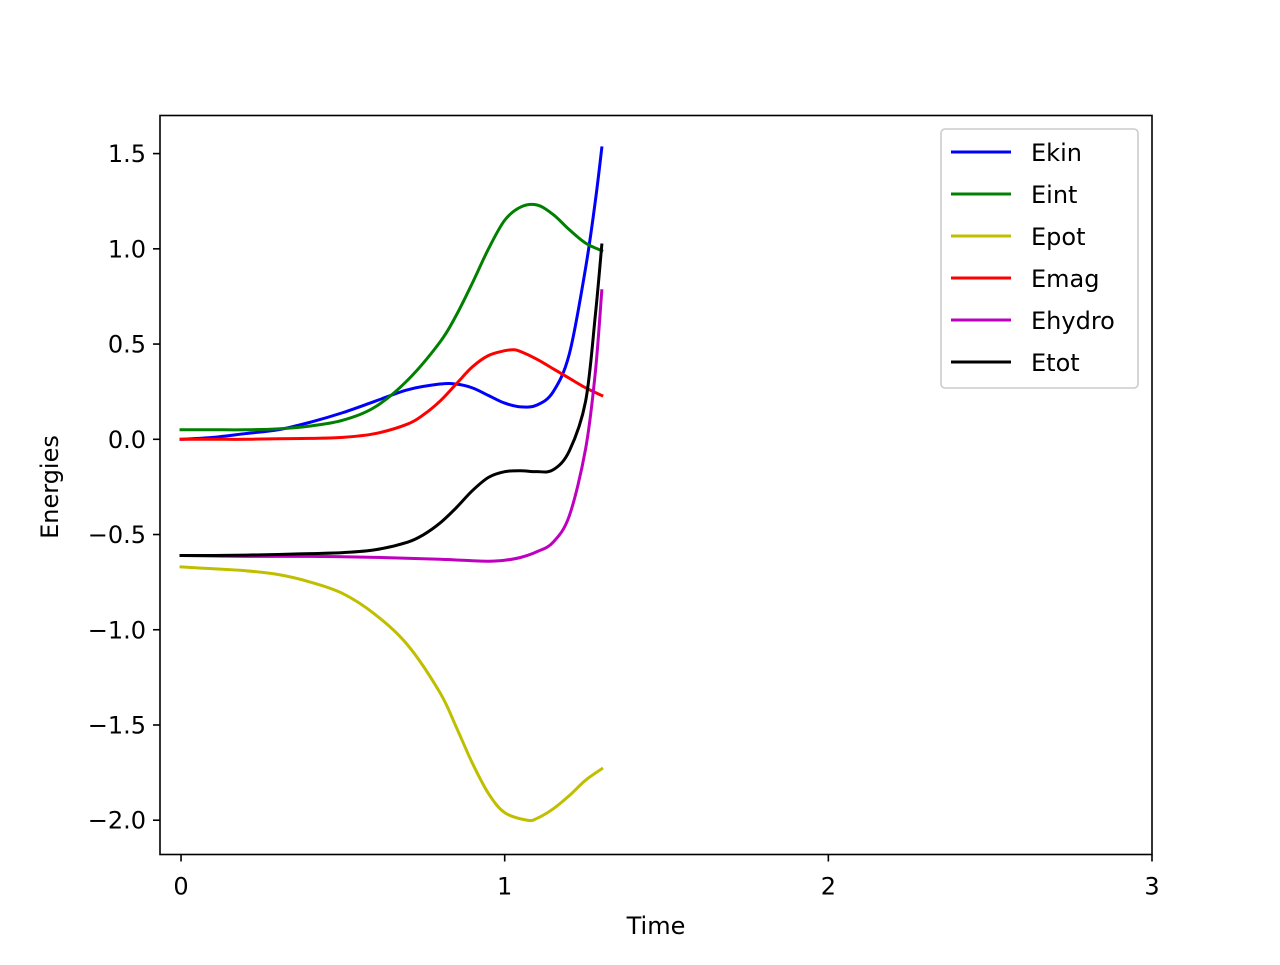 This screenshot has height=965, width=1280. I want to click on y-tick-label: −1.5, so click(117, 725).